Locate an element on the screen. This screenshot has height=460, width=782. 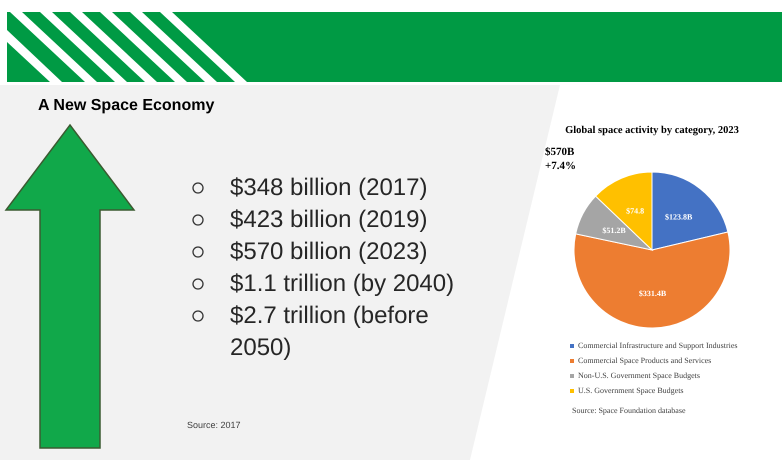
source-note: Source: 2017 is located at coordinates (214, 425).